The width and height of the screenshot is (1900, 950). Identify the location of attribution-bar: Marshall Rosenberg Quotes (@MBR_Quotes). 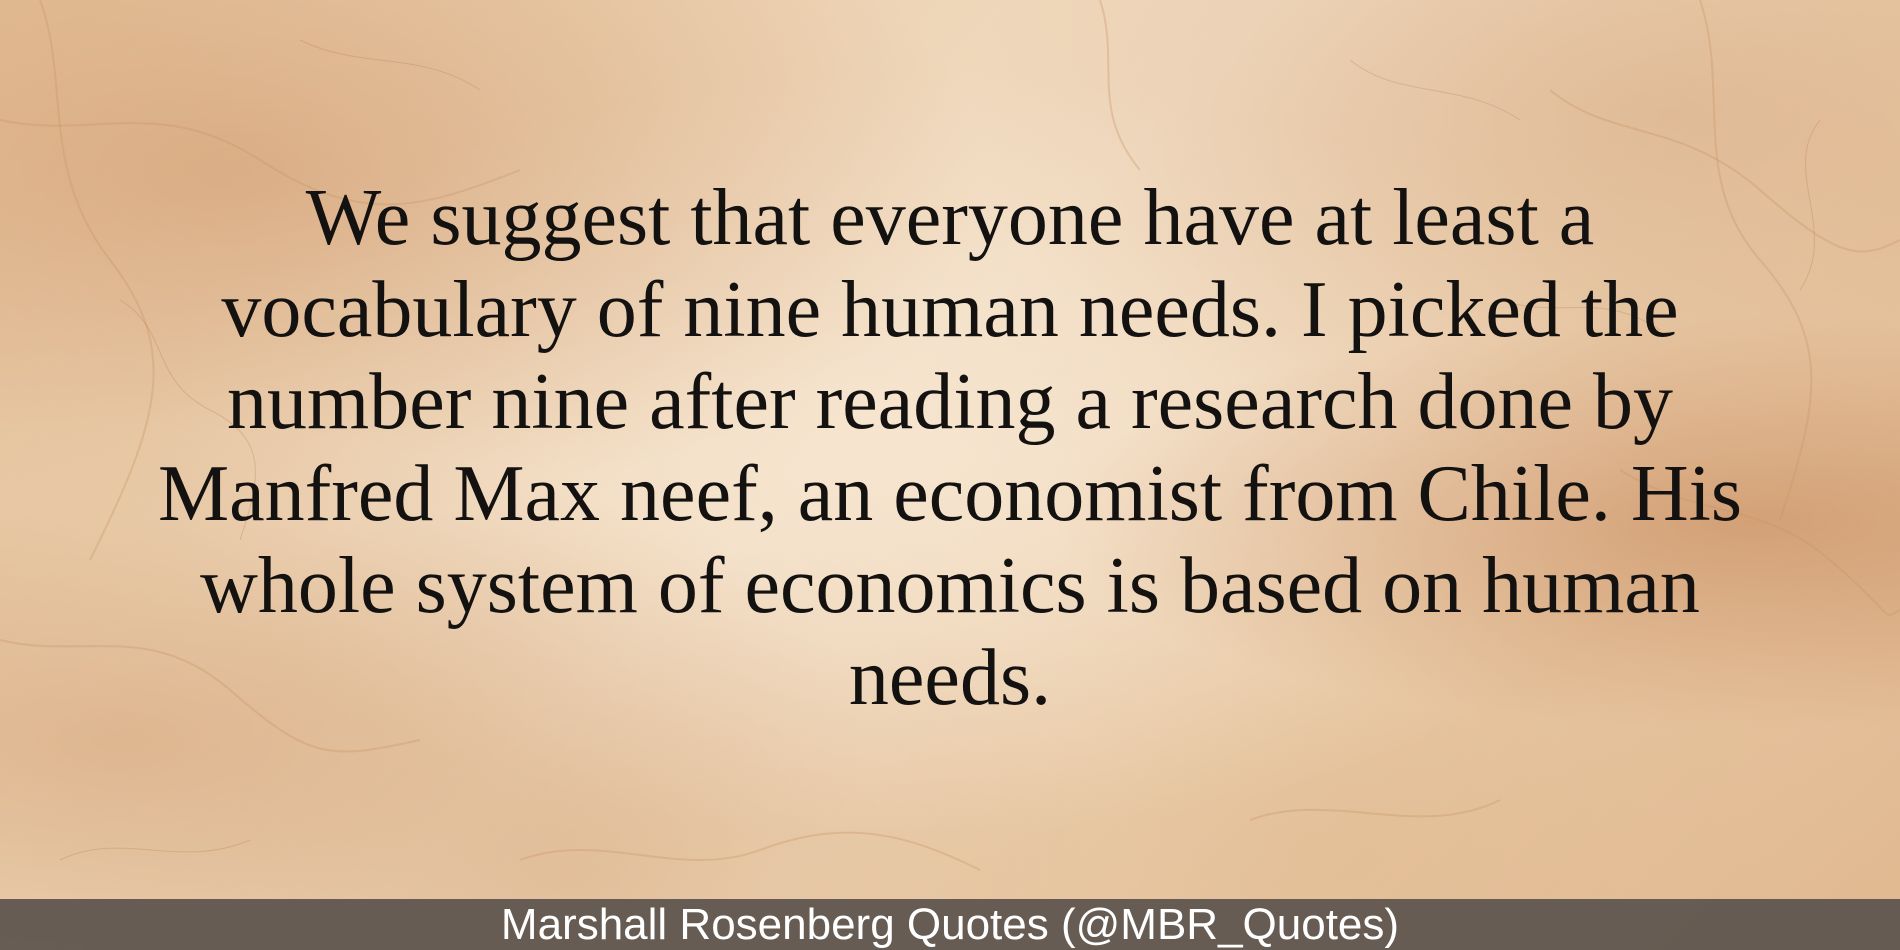
(950, 924).